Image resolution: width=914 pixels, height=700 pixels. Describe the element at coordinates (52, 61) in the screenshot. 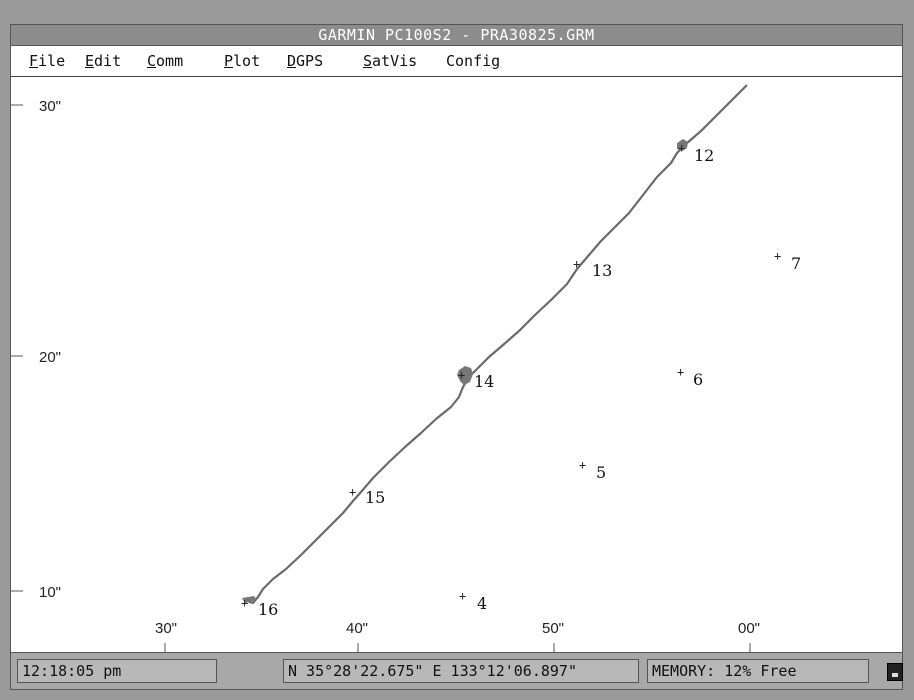

I see `menu-file-rest: ile` at that location.